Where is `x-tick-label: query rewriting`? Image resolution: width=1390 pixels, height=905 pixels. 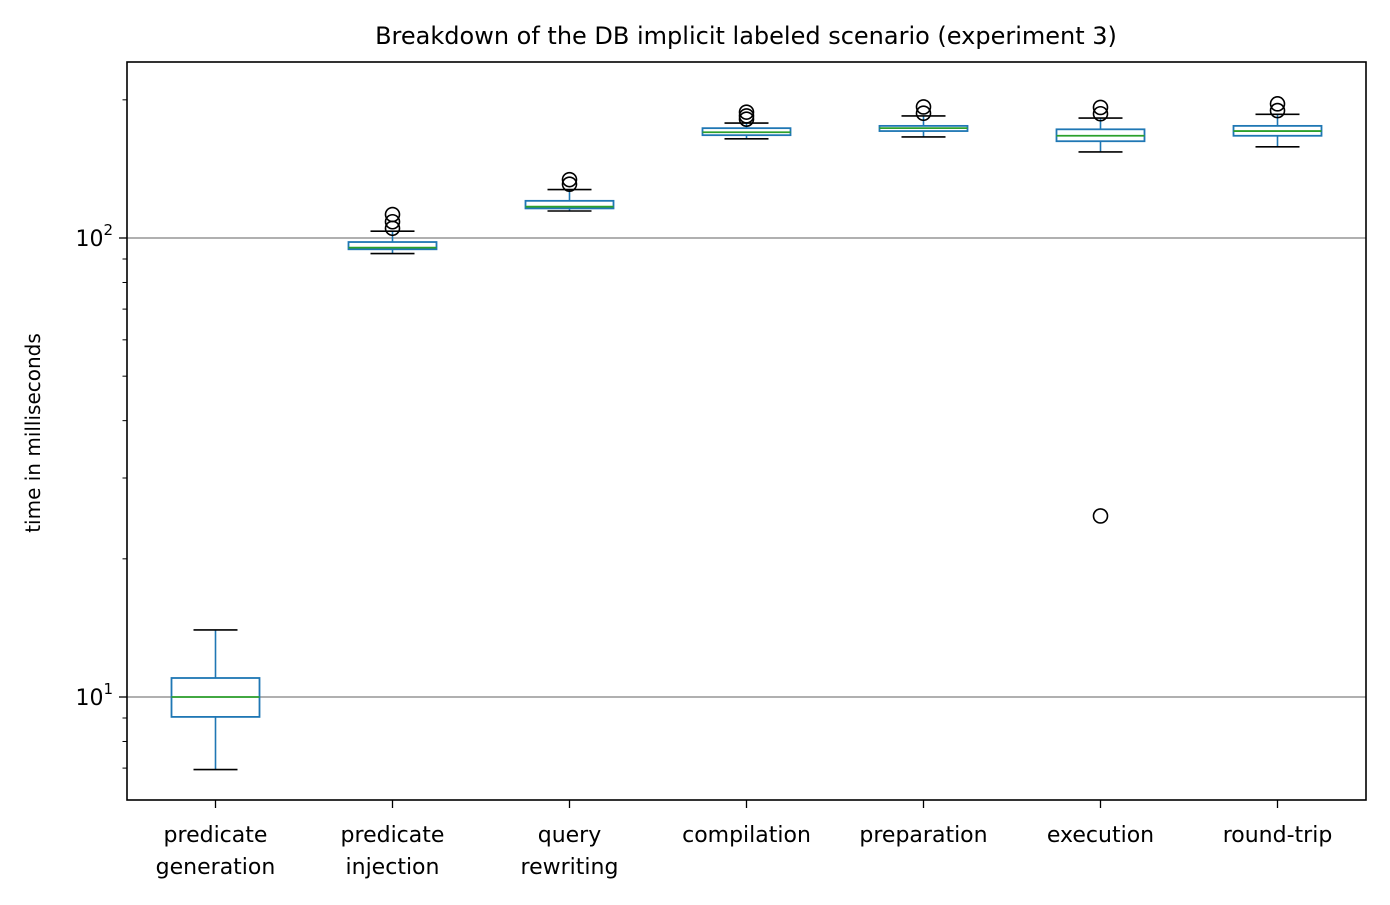
x-tick-label: query rewriting is located at coordinates (570, 851).